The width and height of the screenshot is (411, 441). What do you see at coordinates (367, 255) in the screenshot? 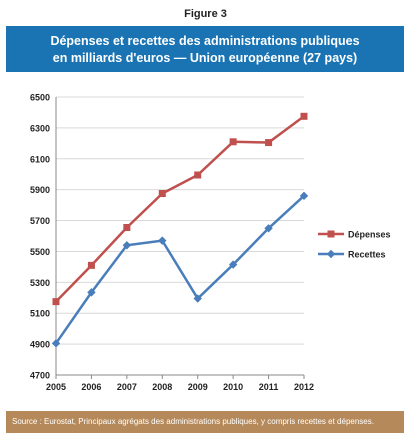
I see `legend-label-recettes: Recettes` at bounding box center [367, 255].